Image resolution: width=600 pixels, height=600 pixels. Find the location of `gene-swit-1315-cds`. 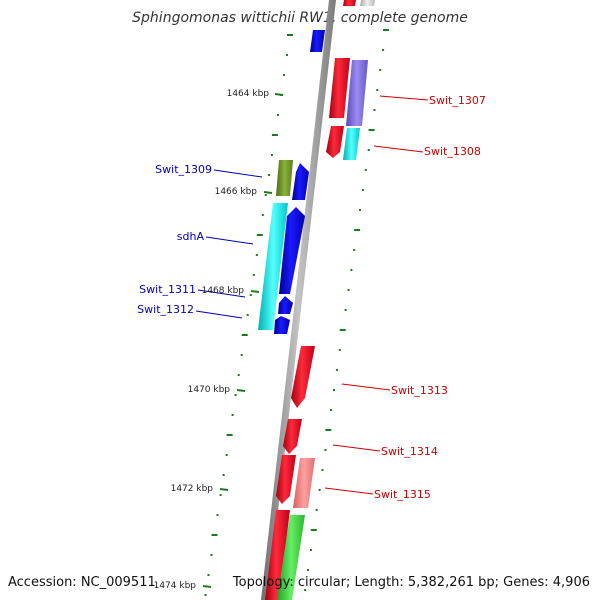

gene-swit-1315-cds is located at coordinates (304, 483).